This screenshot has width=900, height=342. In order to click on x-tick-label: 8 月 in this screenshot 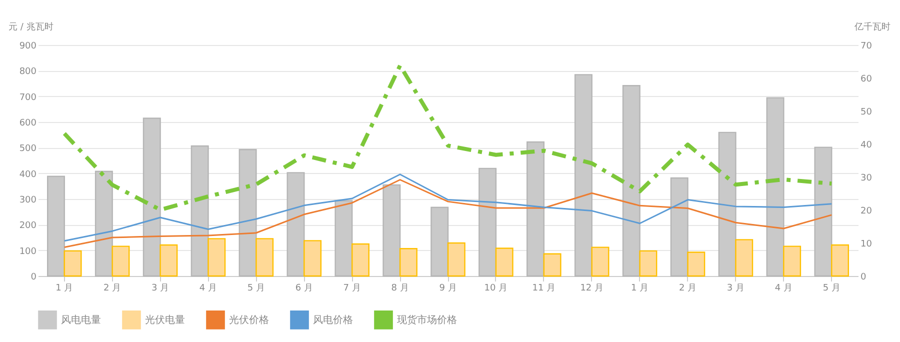, I will do `click(400, 289)`.